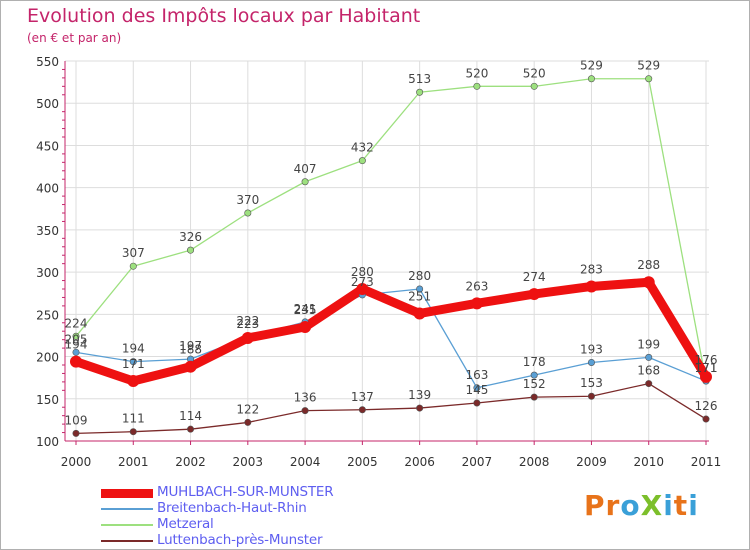  I want to click on data-label: 280, so click(419, 276).